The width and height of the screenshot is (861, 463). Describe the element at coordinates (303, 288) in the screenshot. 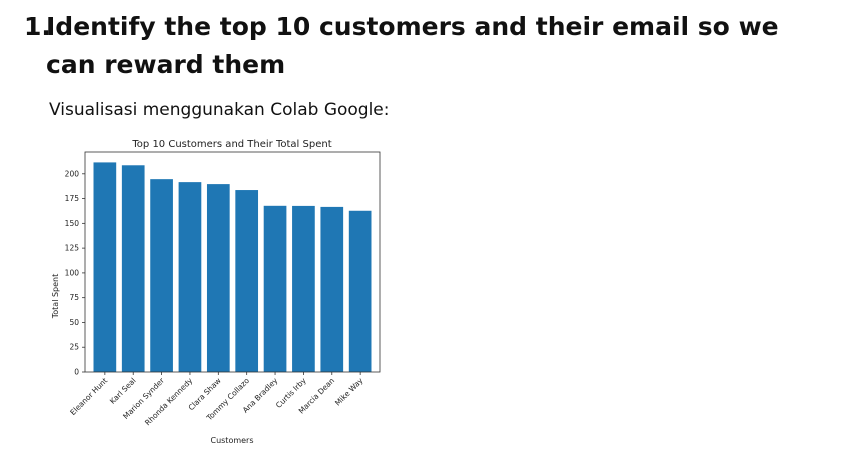

I see `bar-curtis-irby` at that location.